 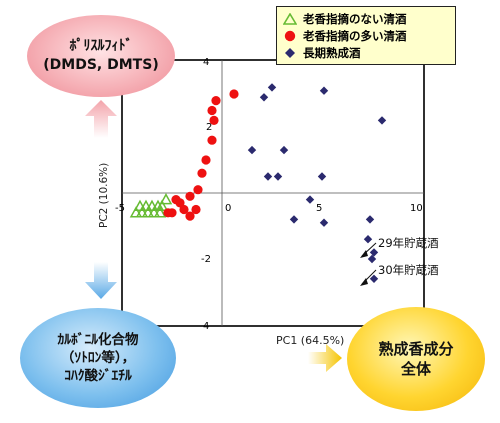 What do you see at coordinates (98, 376) in the screenshot?
I see `diethyl-succinate-label: ｺﾊｸ酸ｼﾞｴﾁﾙ` at bounding box center [98, 376].